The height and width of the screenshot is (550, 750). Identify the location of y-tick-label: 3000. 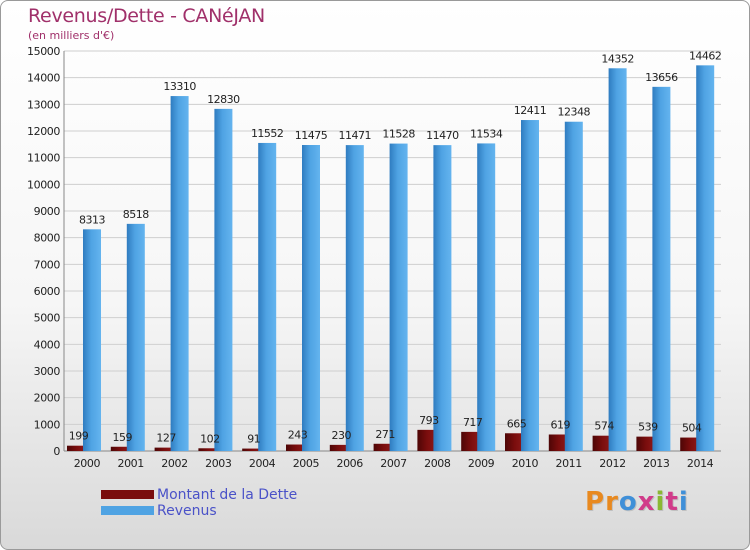
(47, 371).